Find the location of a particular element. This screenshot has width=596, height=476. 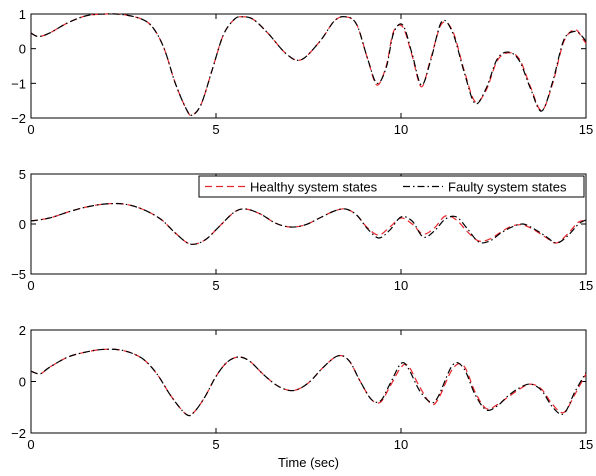

legend-label-healthy: Healthy system states is located at coordinates (314, 187).